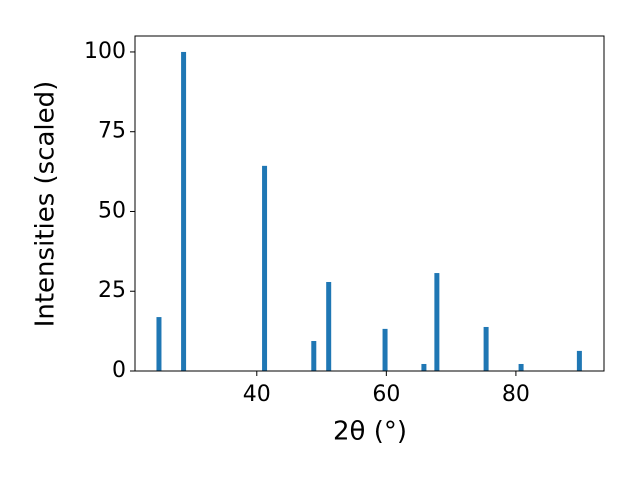 This screenshot has width=640, height=480. I want to click on y-tick-label: 50, so click(112, 210).